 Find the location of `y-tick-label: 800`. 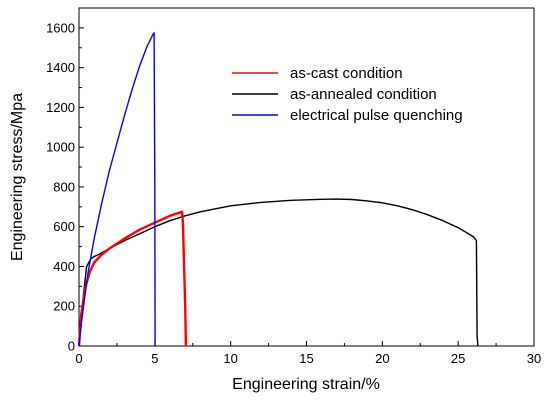

y-tick-label: 800 is located at coordinates (64, 186).